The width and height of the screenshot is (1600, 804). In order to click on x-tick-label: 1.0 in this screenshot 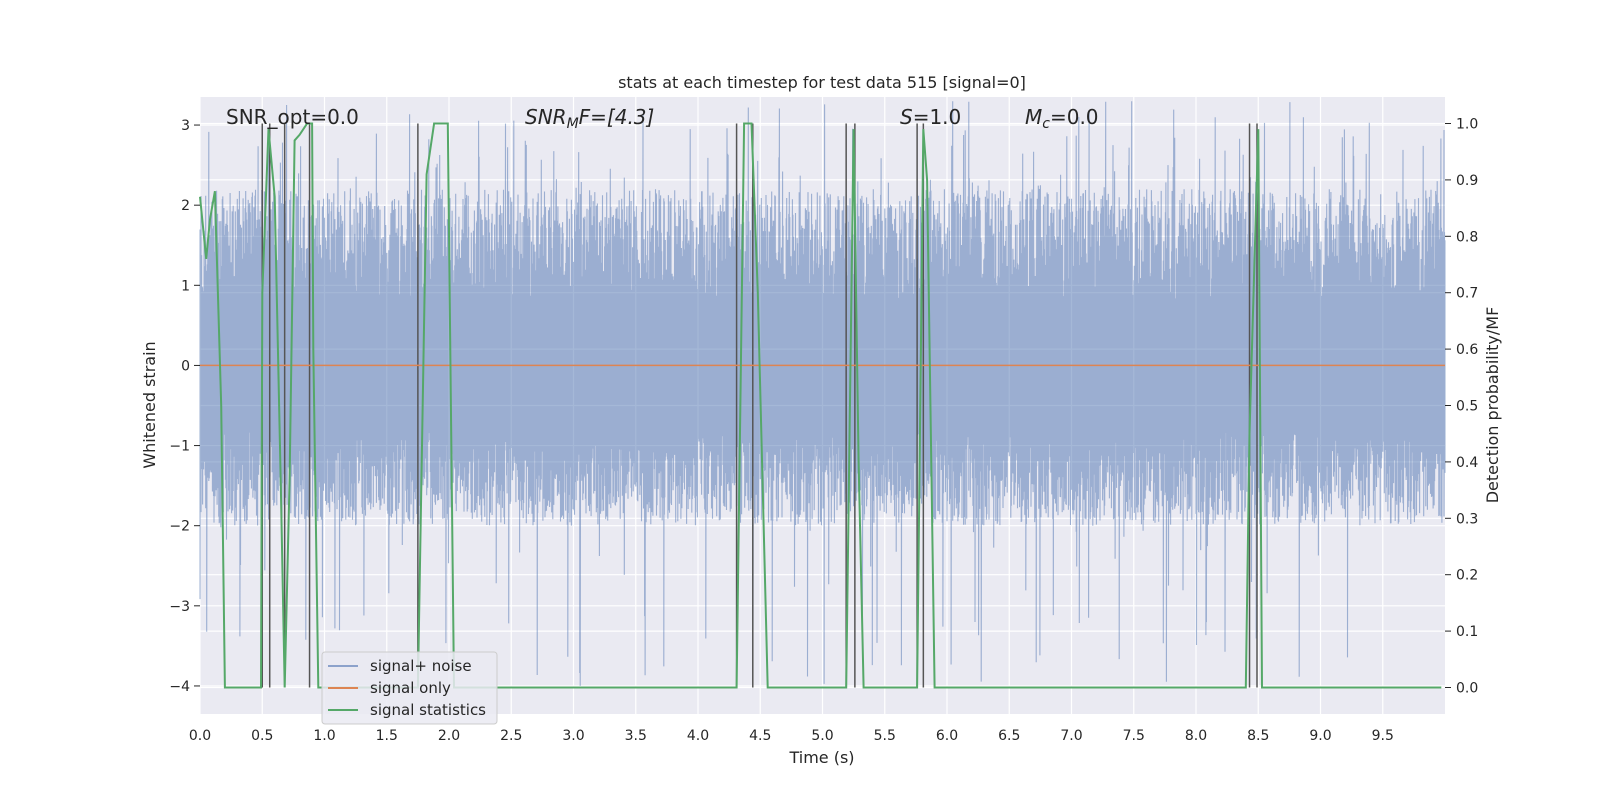, I will do `click(324, 736)`.